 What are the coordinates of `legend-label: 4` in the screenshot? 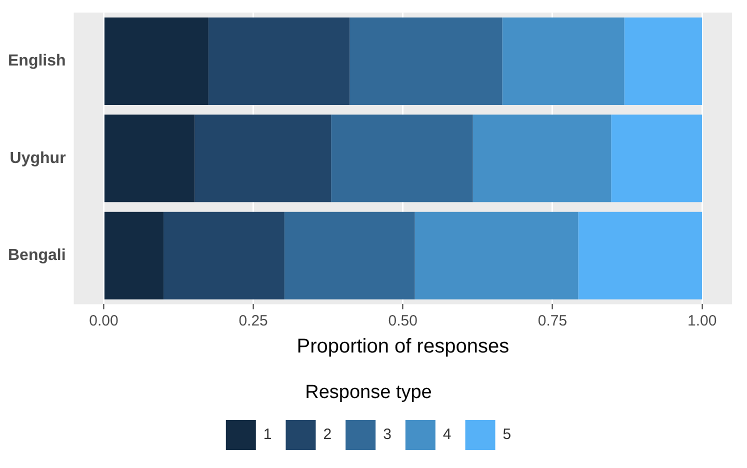 It's located at (447, 435).